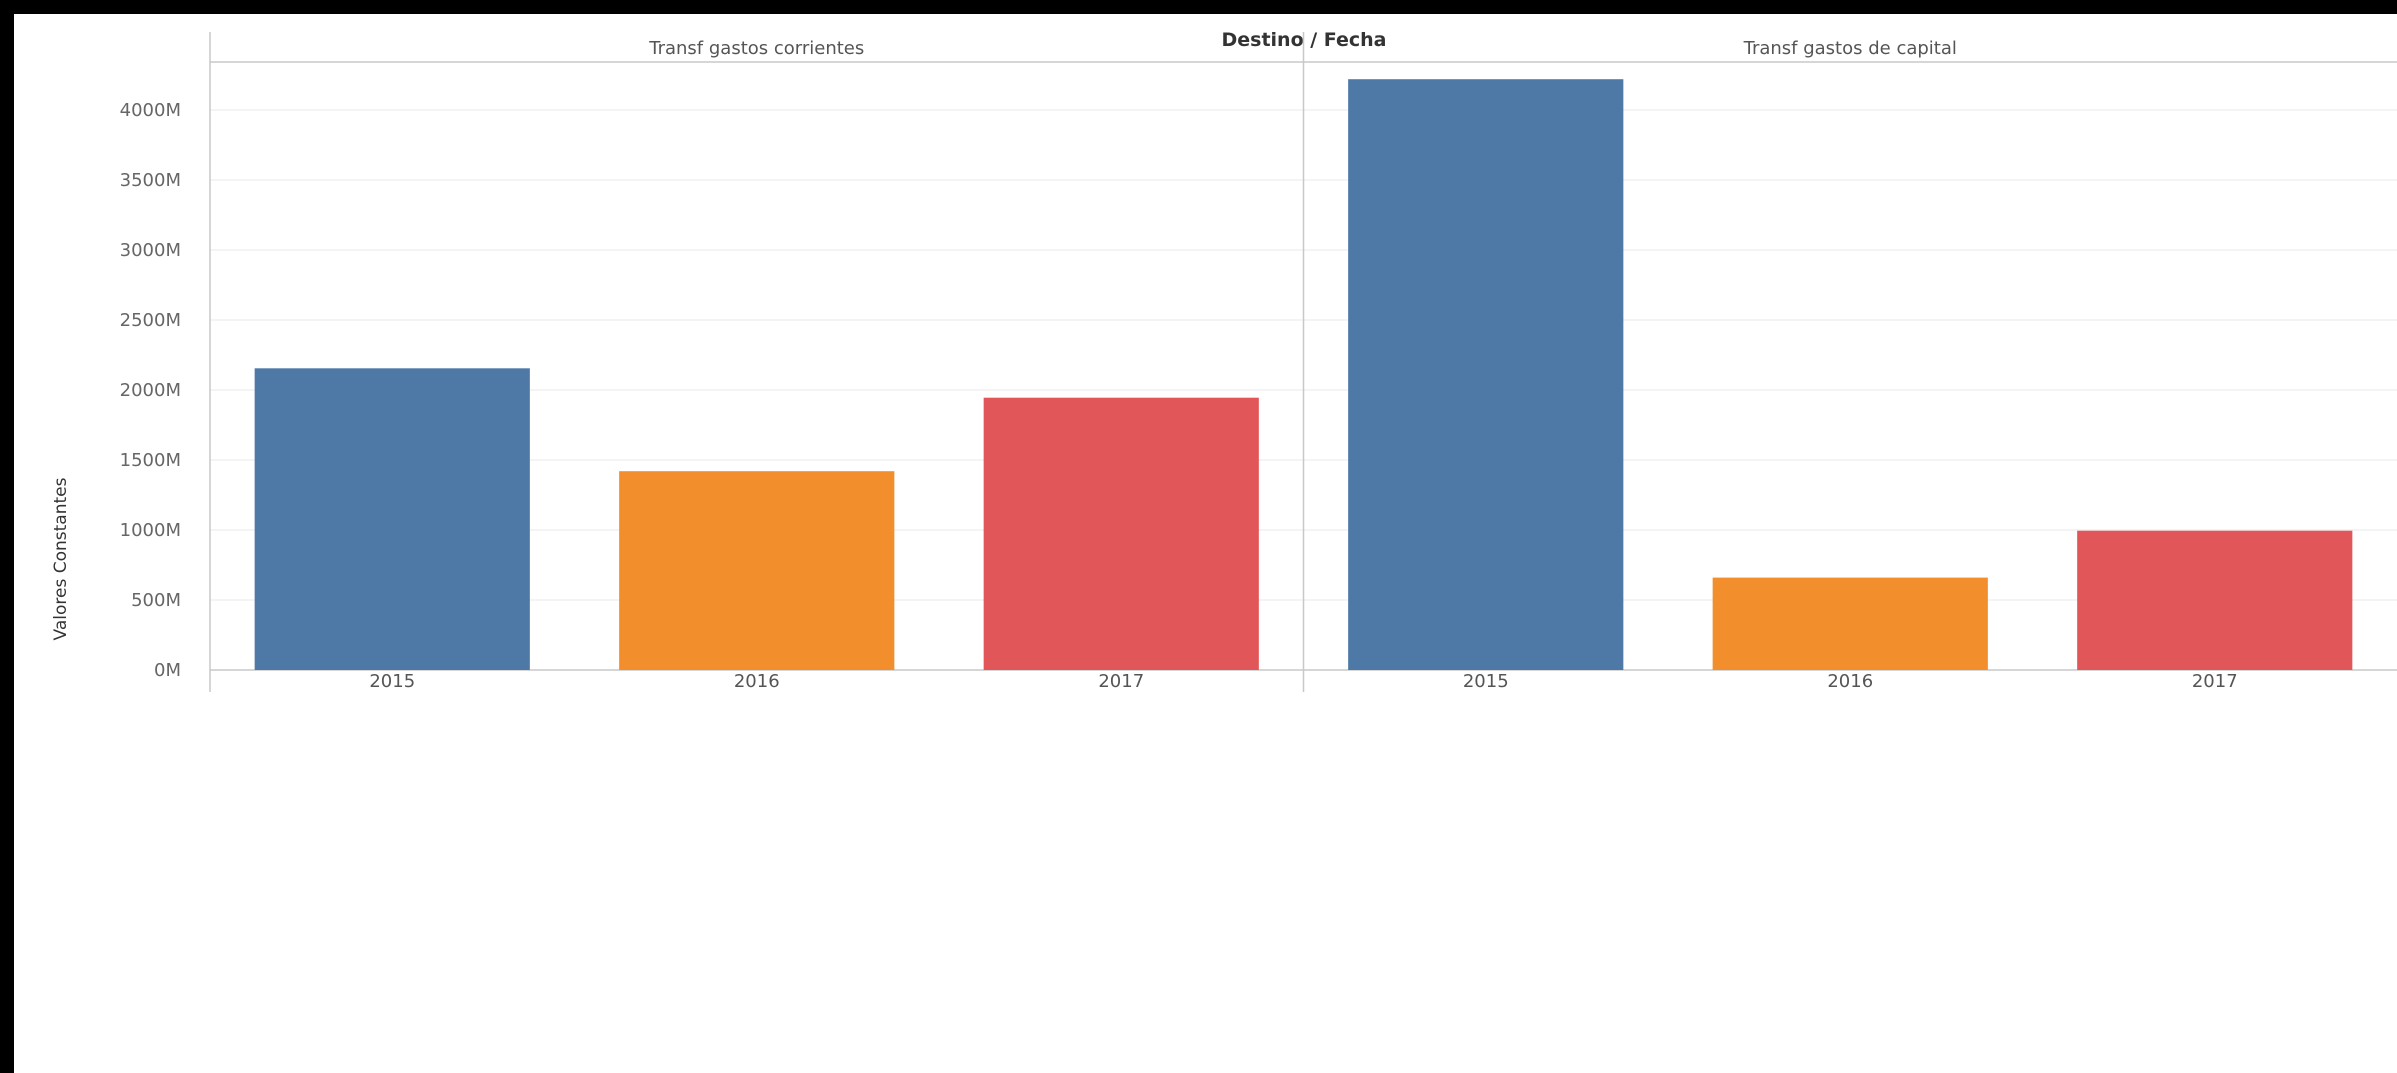  What do you see at coordinates (150, 460) in the screenshot?
I see `y-tick-label: 1500M` at bounding box center [150, 460].